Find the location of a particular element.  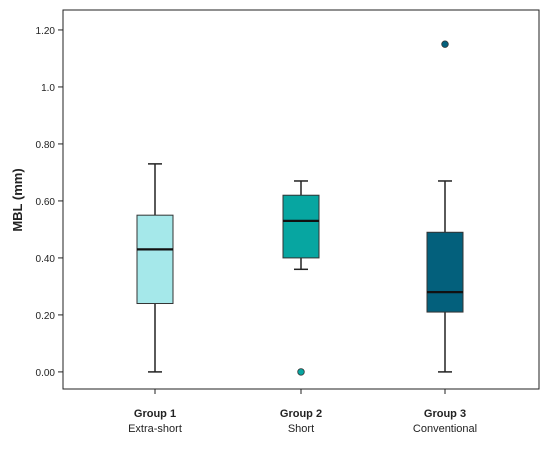

x-tick-sublabel: Conventional is located at coordinates (445, 429).